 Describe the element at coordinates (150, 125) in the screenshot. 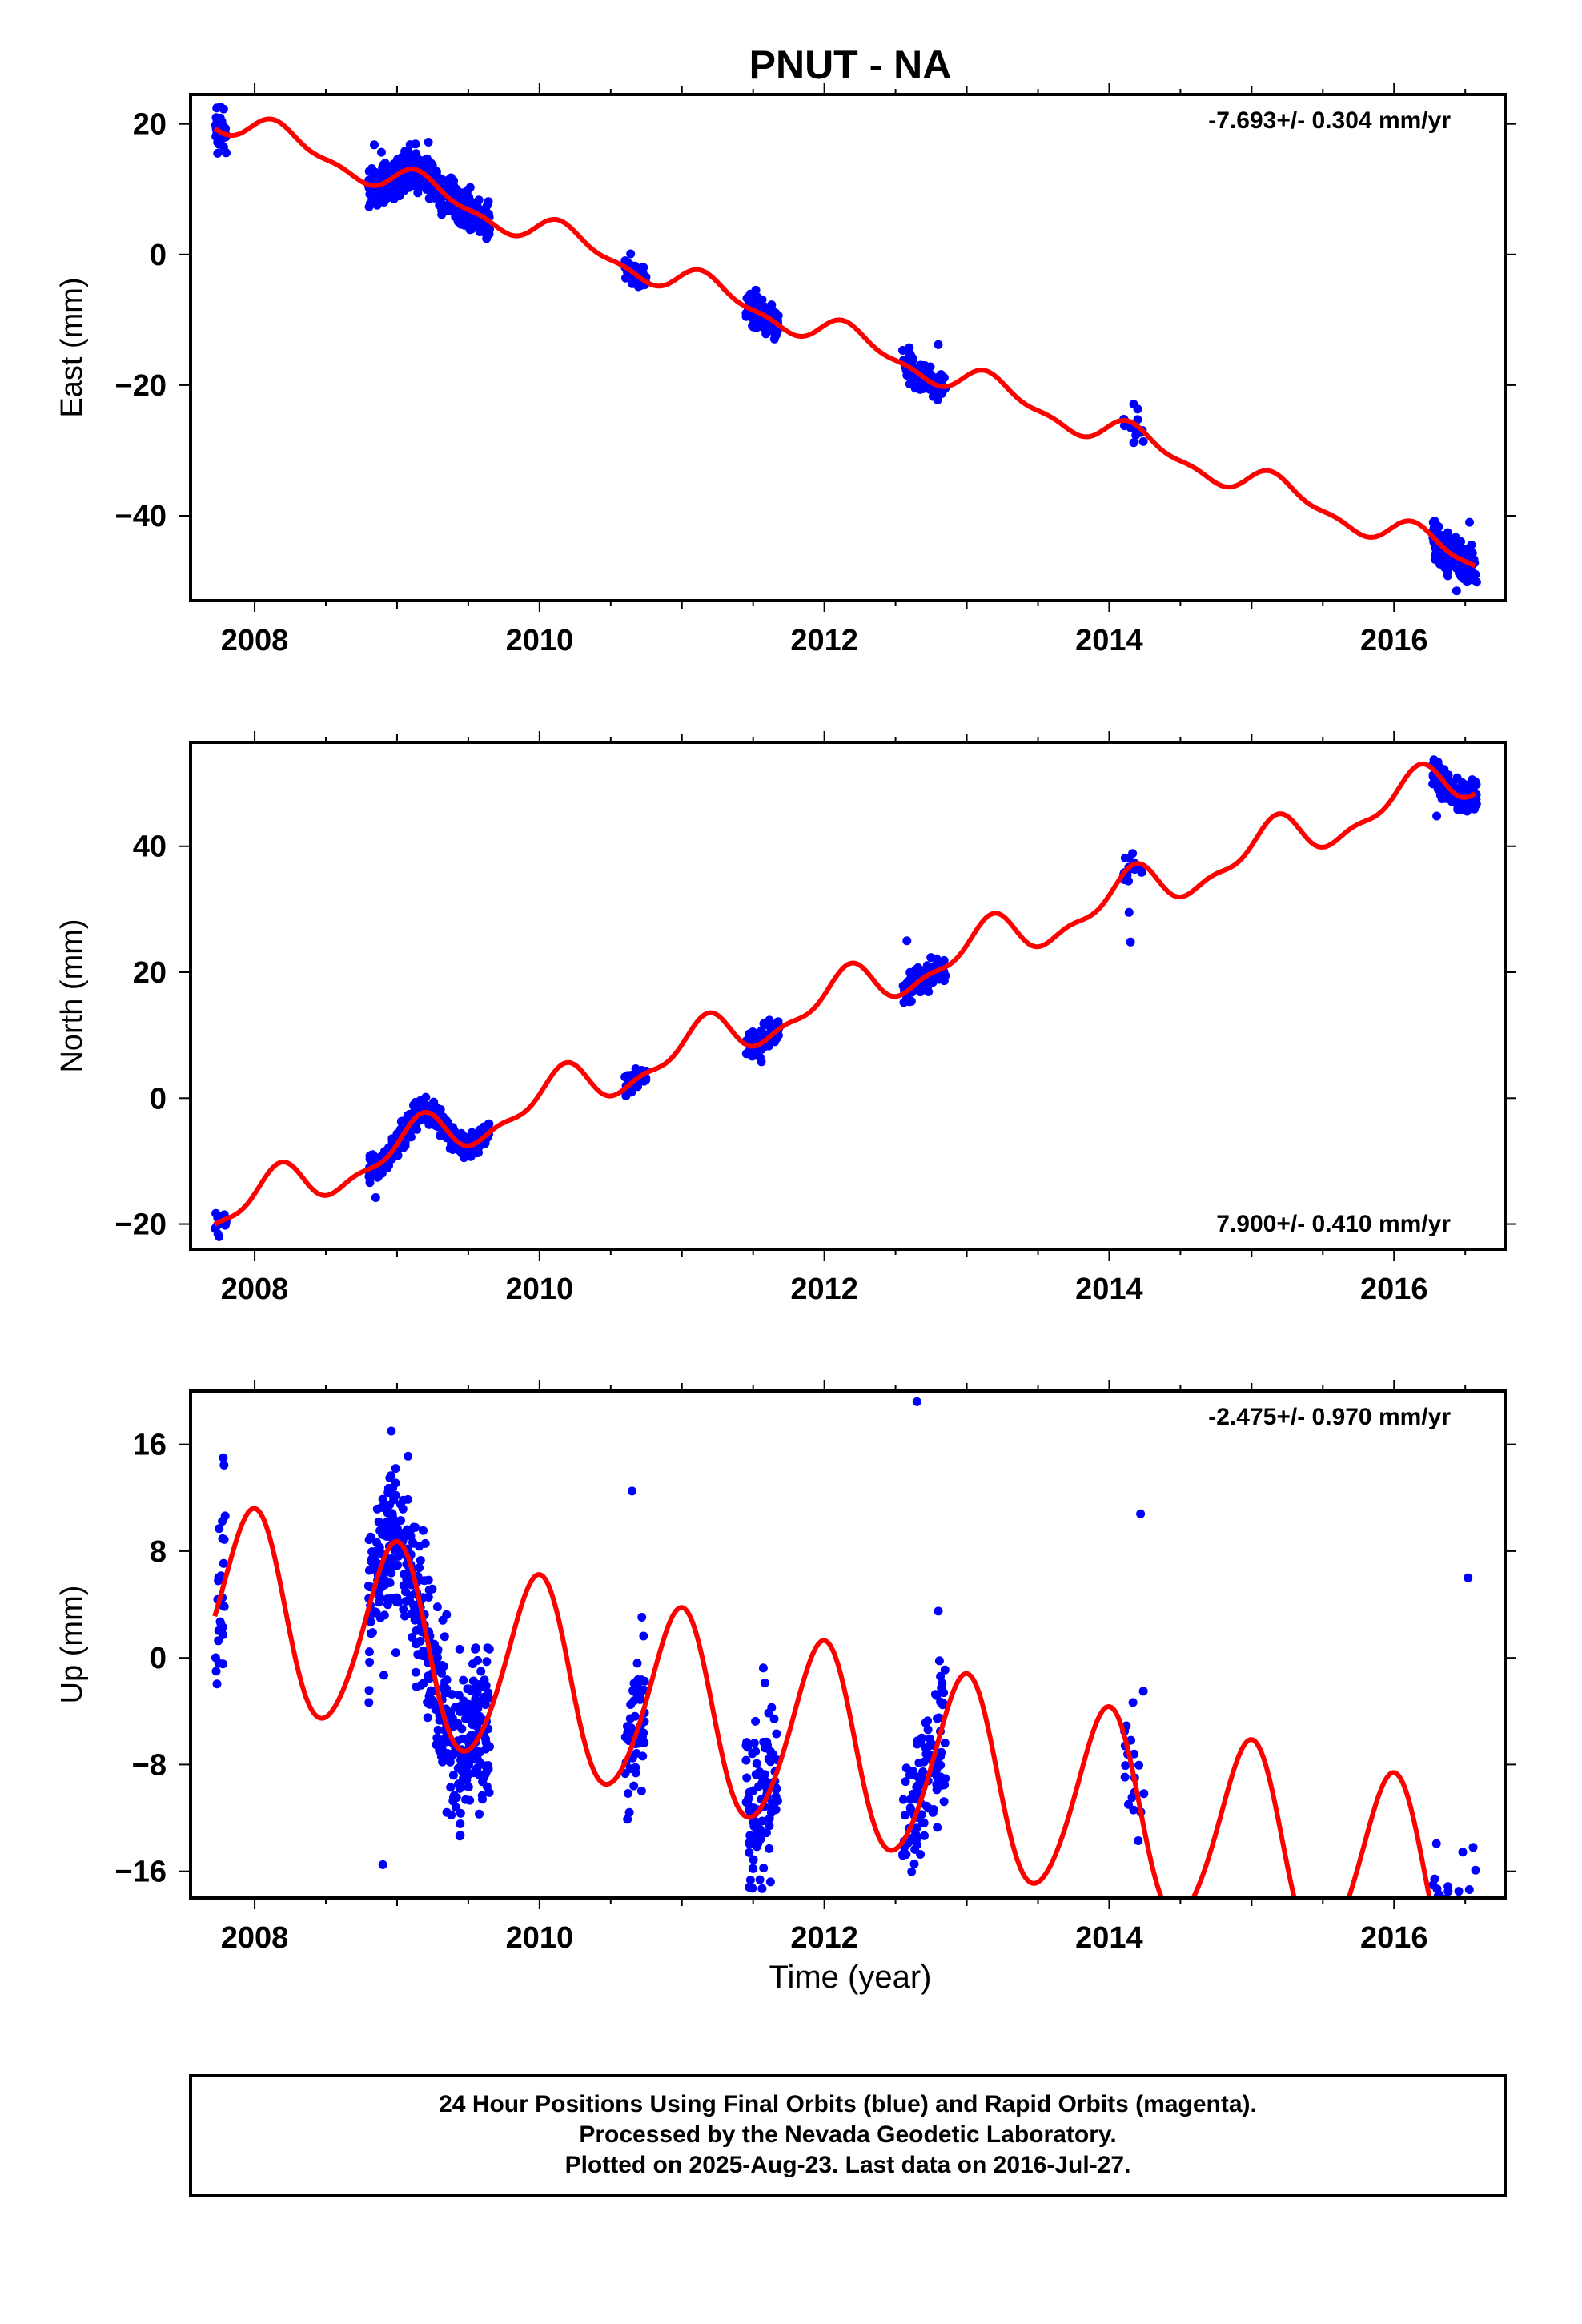

I see `east-y-tick-label: 20` at that location.